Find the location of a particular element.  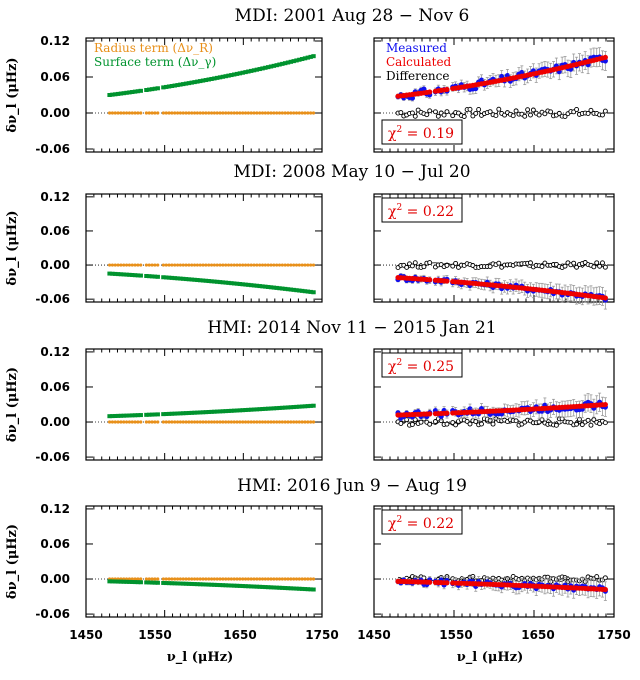

y-tick-label: 0.06 is located at coordinates (55, 387).